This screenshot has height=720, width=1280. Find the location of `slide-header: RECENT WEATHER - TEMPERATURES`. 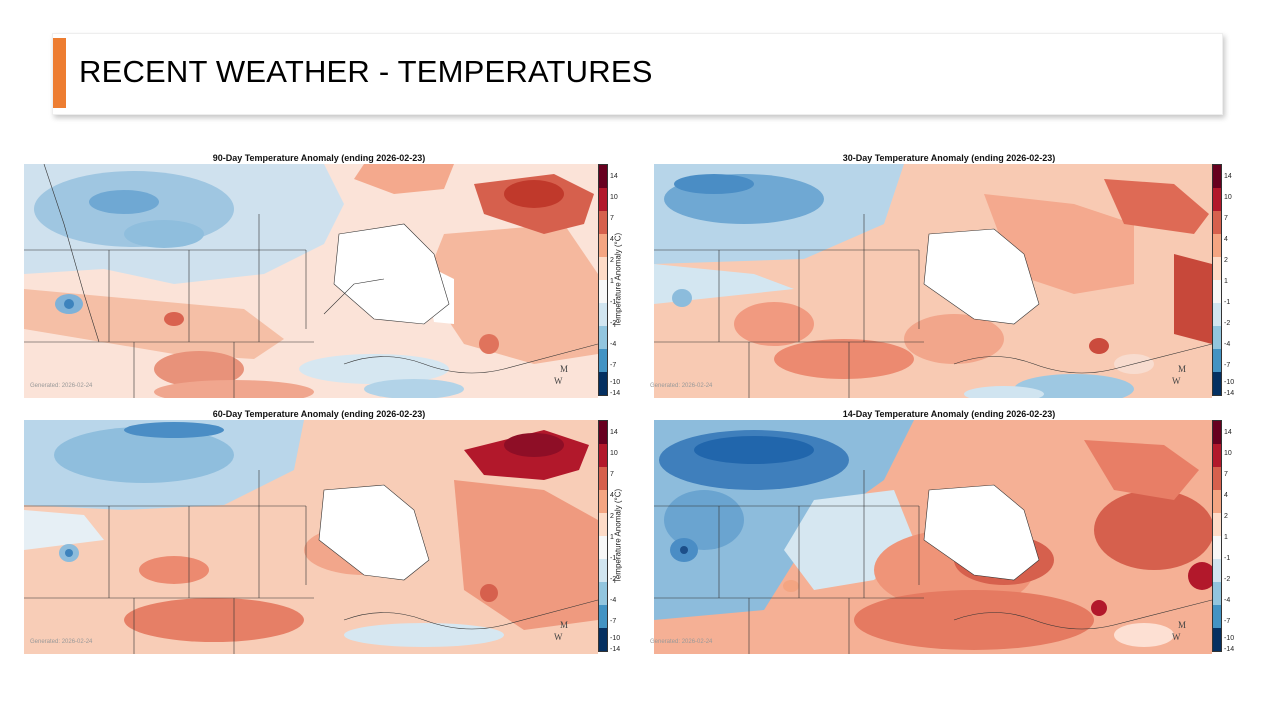

slide-header: RECENT WEATHER - TEMPERATURES is located at coordinates (637, 74).